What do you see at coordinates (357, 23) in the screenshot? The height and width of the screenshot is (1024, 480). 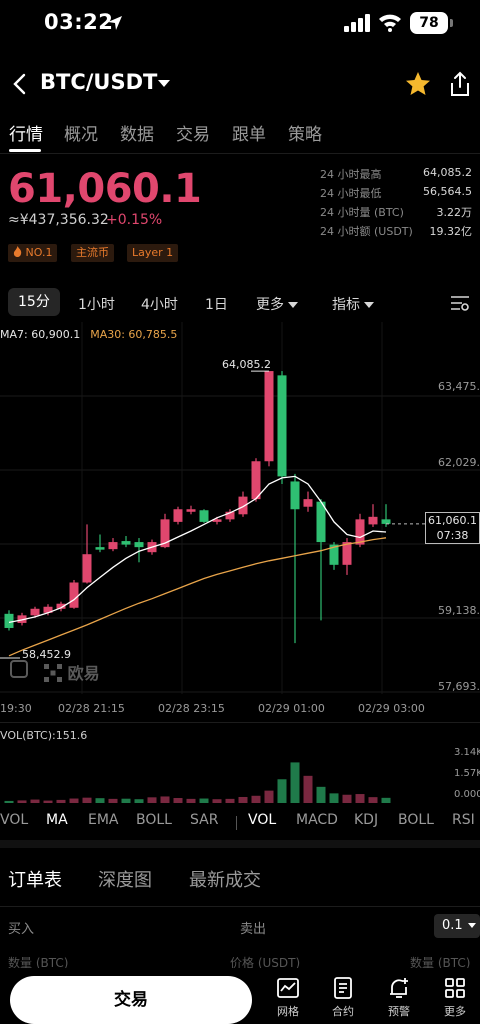 I see `cellular-signal-icon` at bounding box center [357, 23].